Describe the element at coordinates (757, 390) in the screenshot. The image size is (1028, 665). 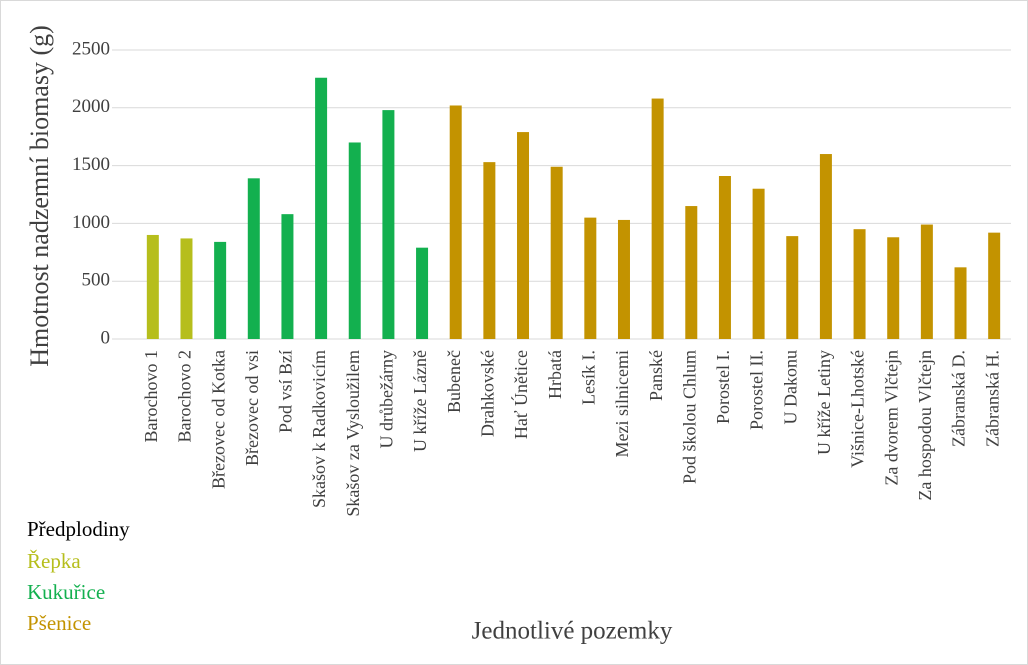
I see `x-tick-label: Porostel II.` at that location.